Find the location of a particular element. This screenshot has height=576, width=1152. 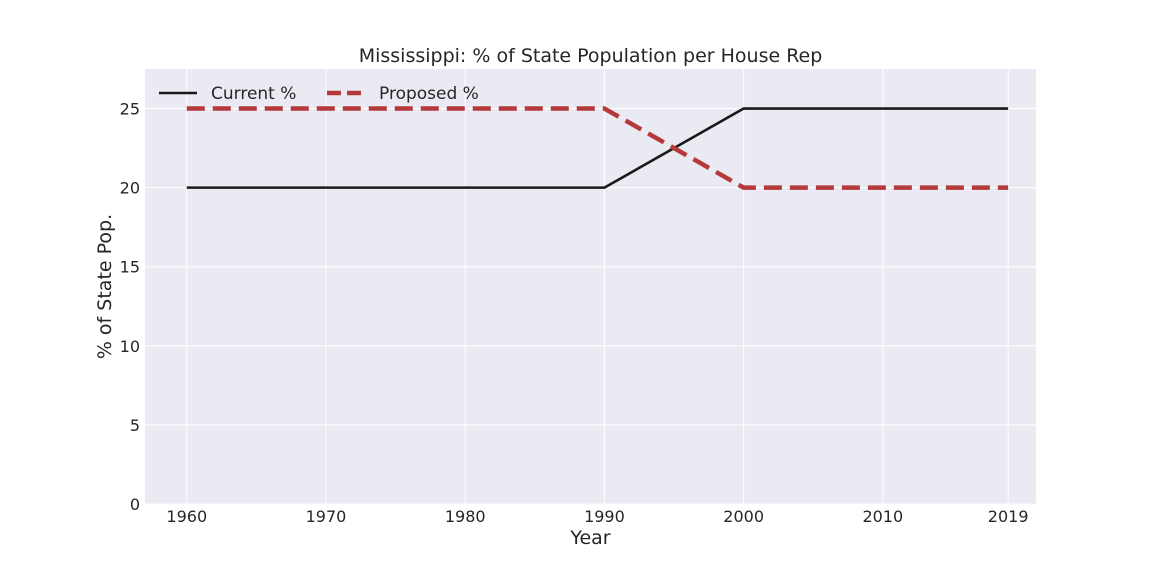

x-axis-ticks: 1960 1970 1980 1990 2000 2010 2019 is located at coordinates (597, 516).